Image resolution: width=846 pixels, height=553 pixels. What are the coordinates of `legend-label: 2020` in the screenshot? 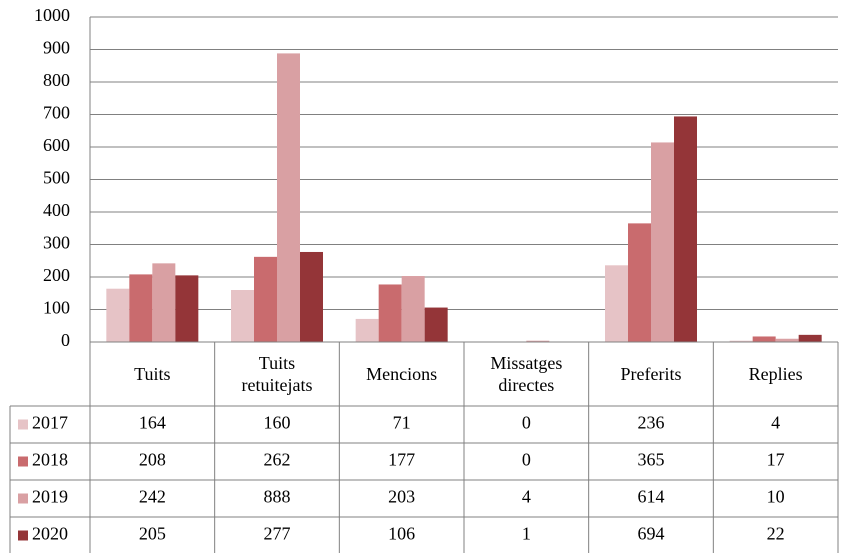 It's located at (50, 534).